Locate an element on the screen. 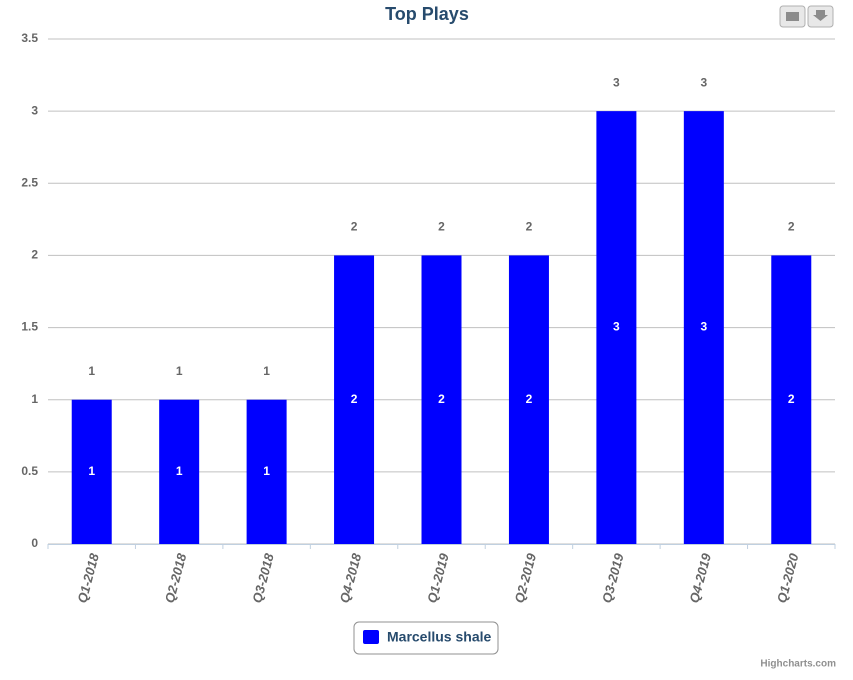 This screenshot has height=680, width=853. export-button is located at coordinates (820, 16).